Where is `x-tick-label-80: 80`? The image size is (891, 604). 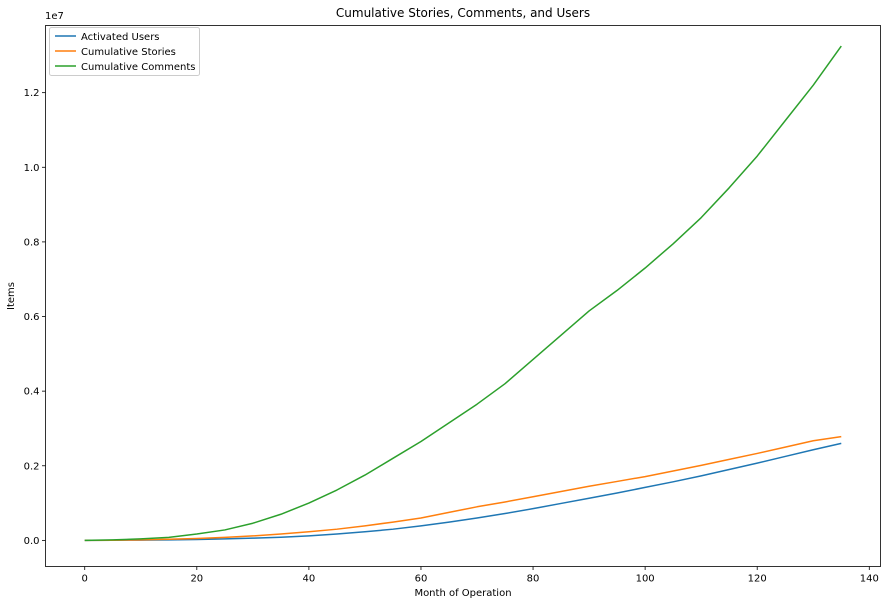 x-tick-label-80: 80 is located at coordinates (533, 579).